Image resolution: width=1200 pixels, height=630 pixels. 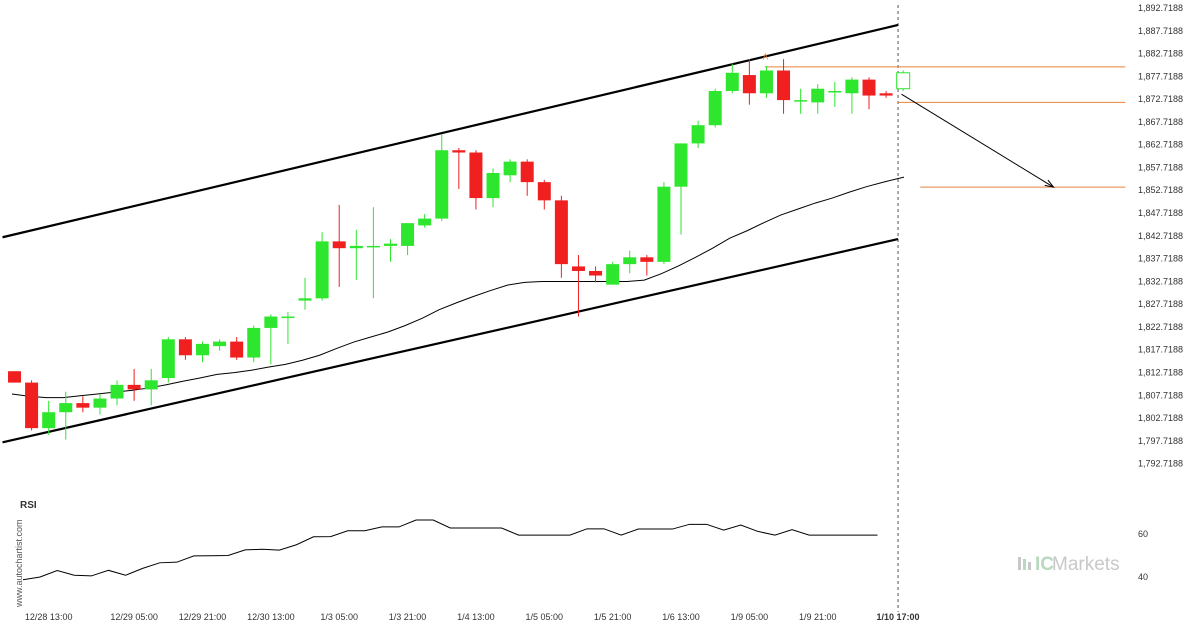 I want to click on price-tick-label: 1,847.7188, so click(x=1160, y=213).